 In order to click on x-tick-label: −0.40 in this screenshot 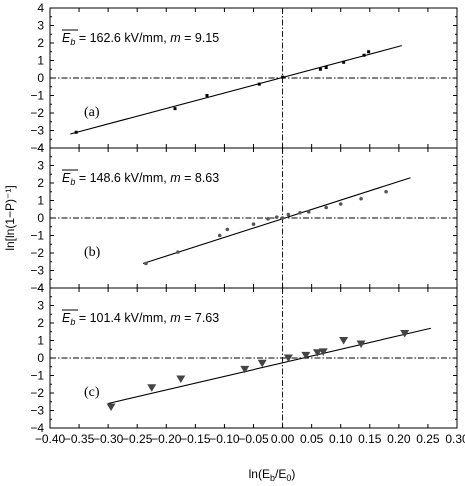, I will do `click(50, 439)`.